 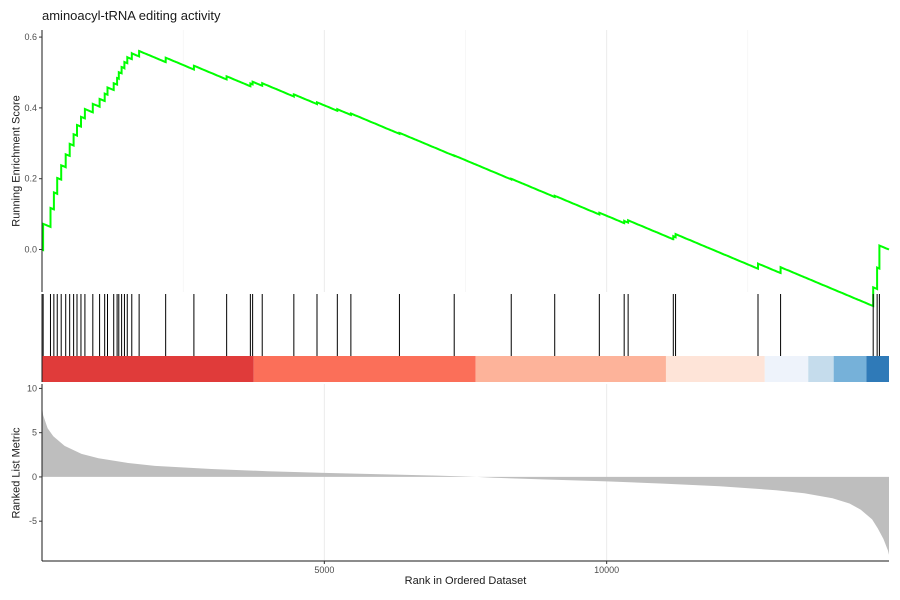 I want to click on x-axis-label: Rank in Ordered Dataset, so click(x=465, y=581).